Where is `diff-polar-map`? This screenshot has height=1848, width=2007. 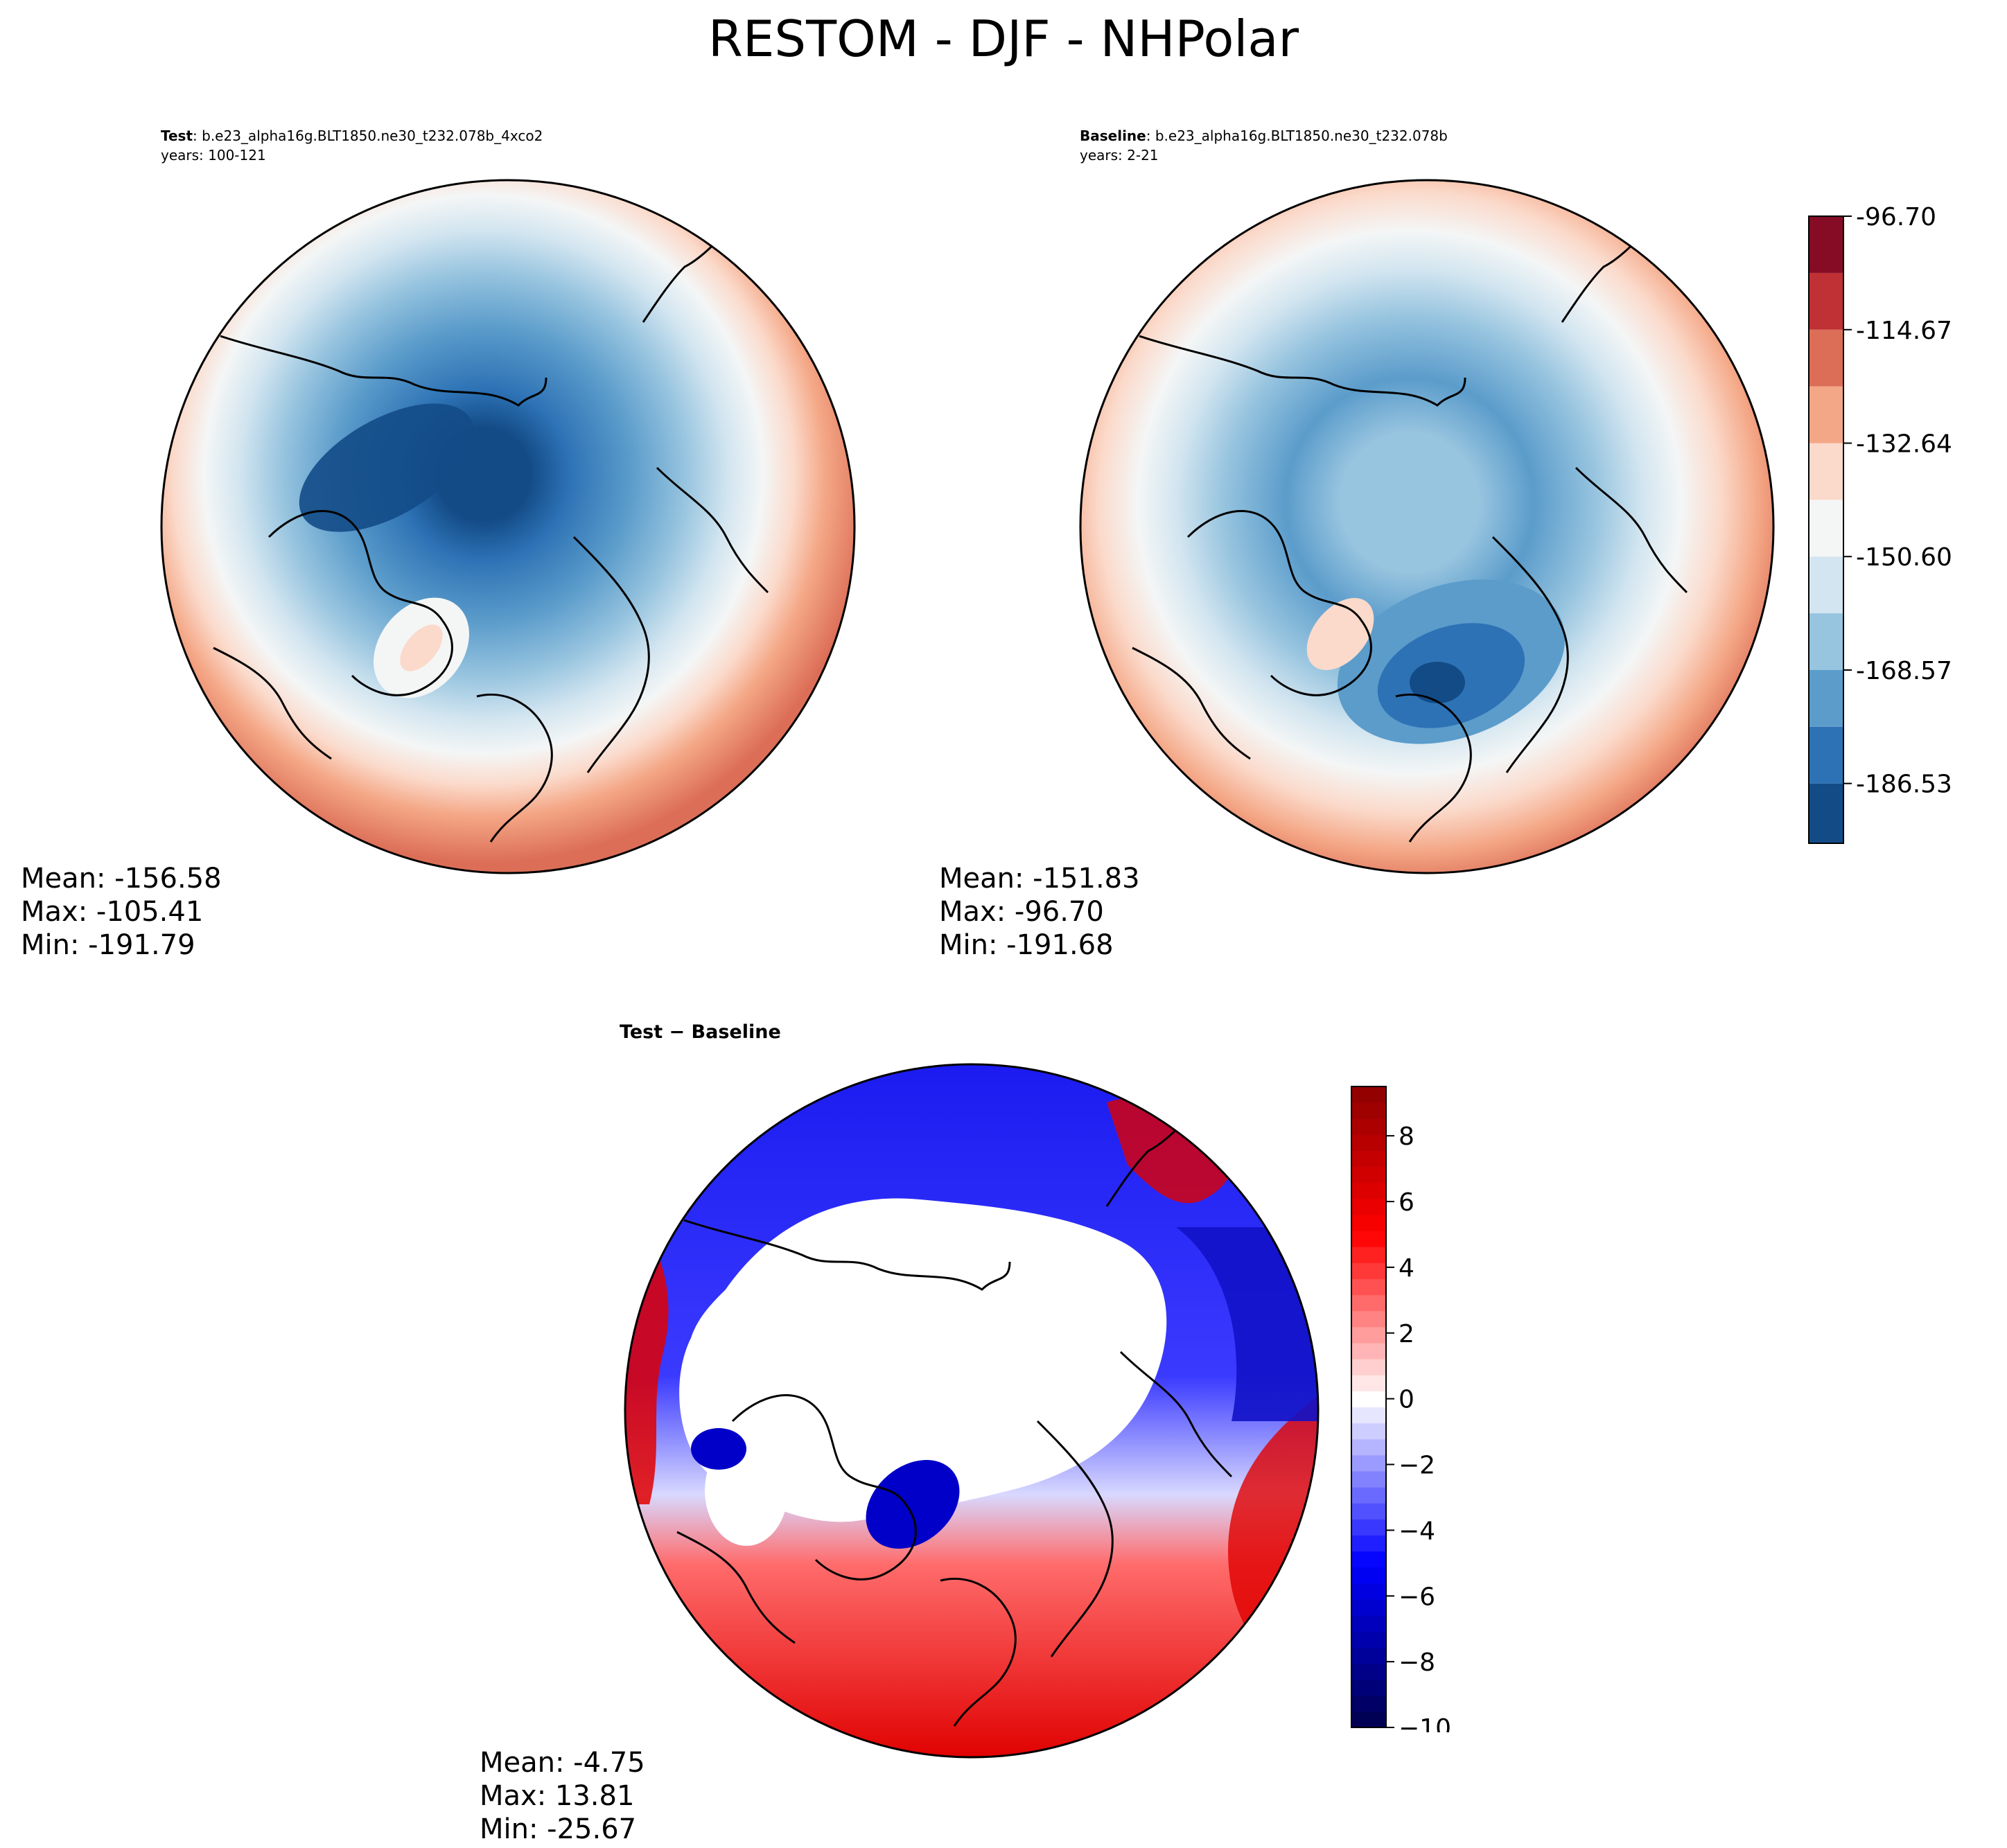 diff-polar-map is located at coordinates (972, 1411).